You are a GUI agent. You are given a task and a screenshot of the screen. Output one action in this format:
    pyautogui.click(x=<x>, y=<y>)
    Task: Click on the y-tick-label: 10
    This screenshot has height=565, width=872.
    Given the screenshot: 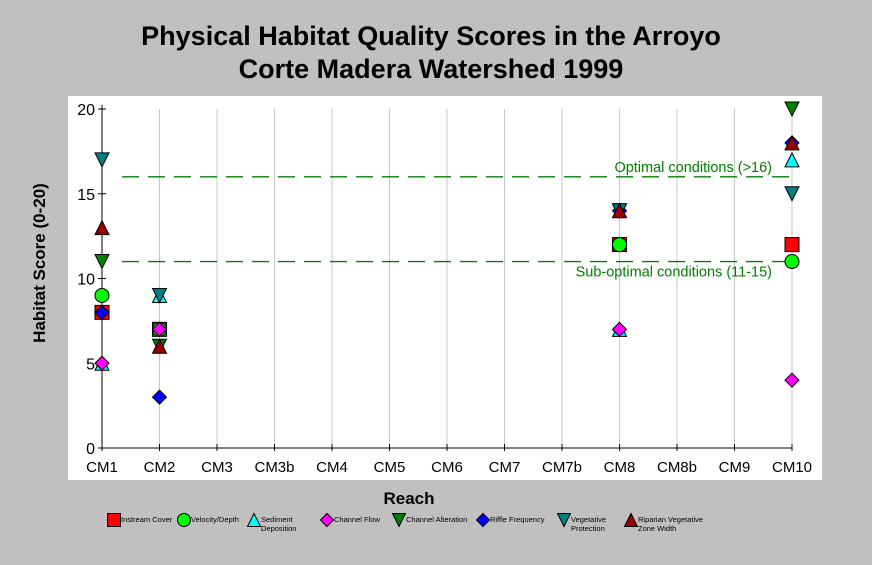 What is the action you would take?
    pyautogui.click(x=86, y=280)
    